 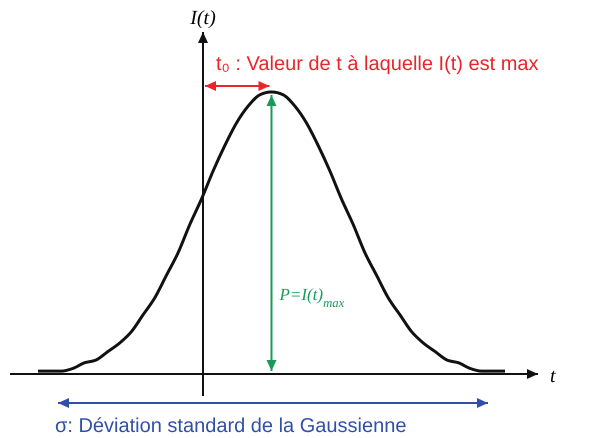 I want to click on text: σ: Déviation standard de la Gaussienne, so click(x=230, y=426).